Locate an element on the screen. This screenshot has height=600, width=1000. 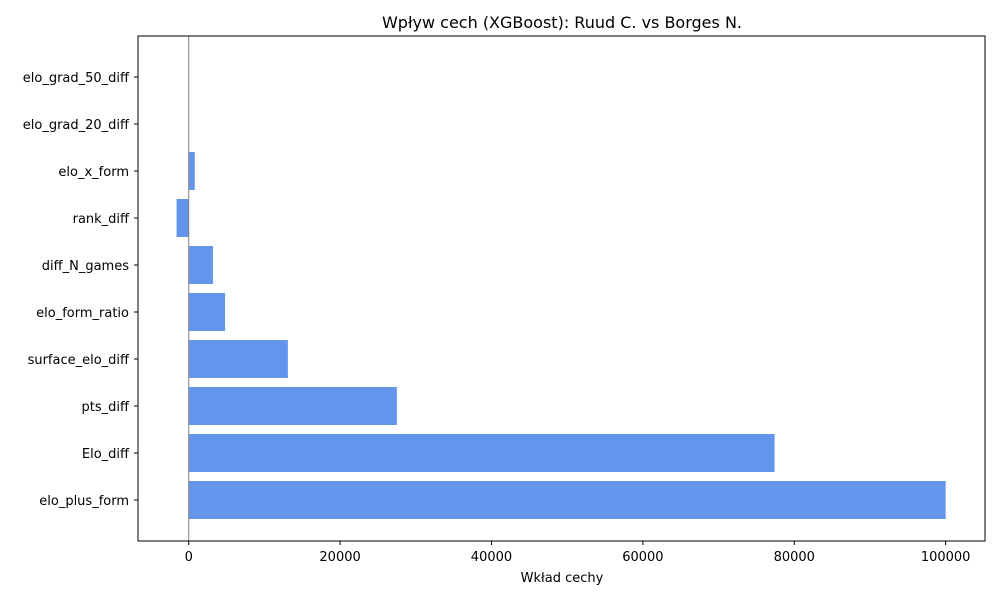
y-tick-label: elo_x_form is located at coordinates (93, 172).